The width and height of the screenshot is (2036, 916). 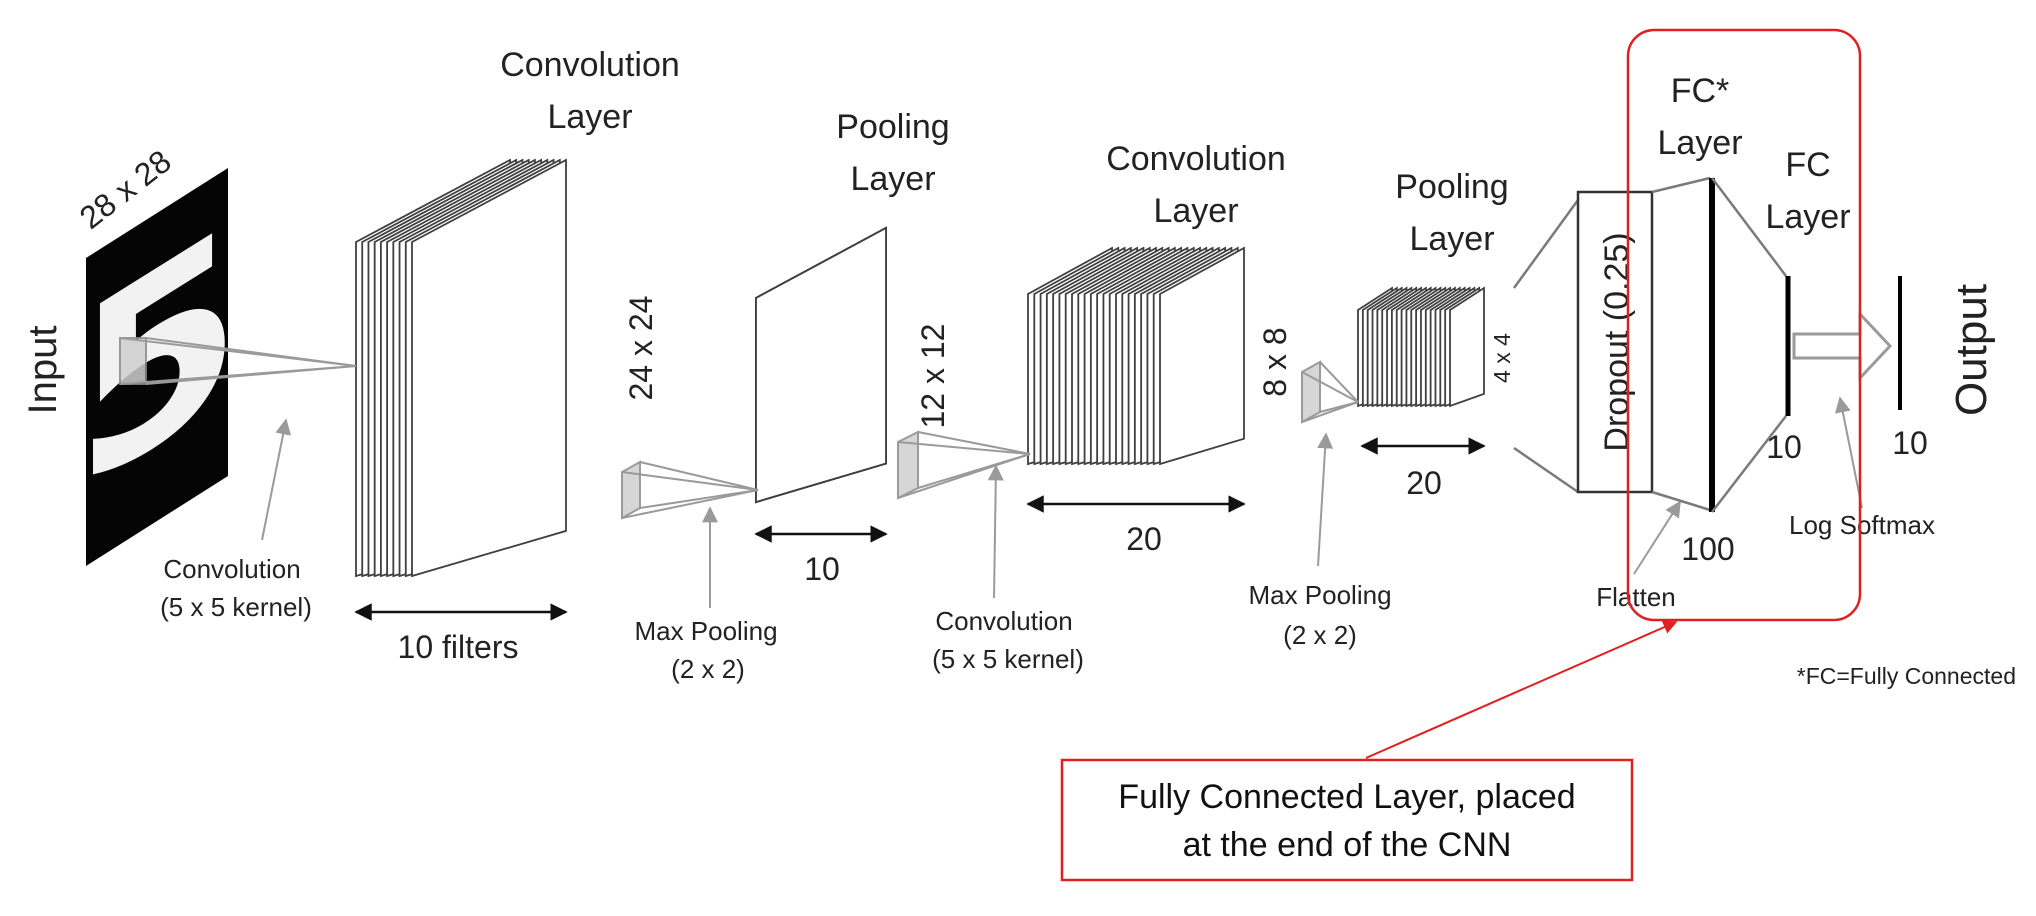 What do you see at coordinates (231, 569) in the screenshot?
I see `conv1-op-label: Convolution` at bounding box center [231, 569].